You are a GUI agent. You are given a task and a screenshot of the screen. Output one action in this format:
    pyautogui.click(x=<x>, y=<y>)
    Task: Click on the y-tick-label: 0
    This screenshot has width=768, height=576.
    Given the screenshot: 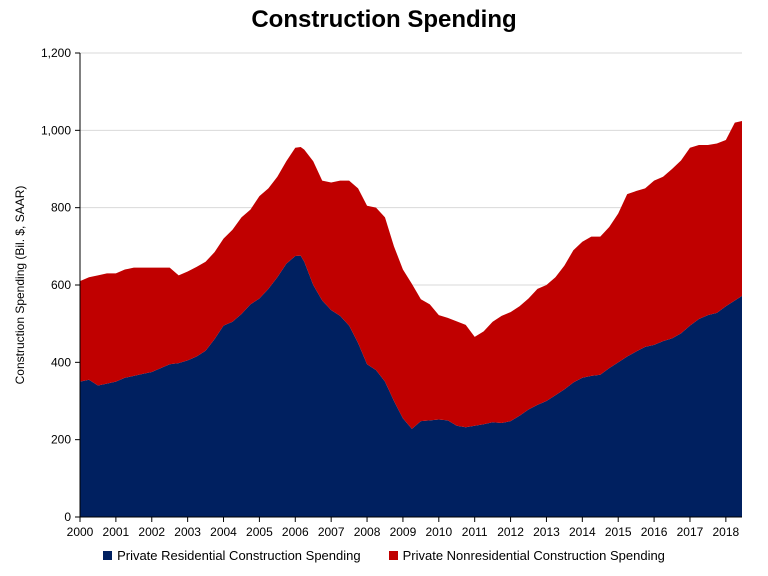 What is the action you would take?
    pyautogui.click(x=67, y=517)
    